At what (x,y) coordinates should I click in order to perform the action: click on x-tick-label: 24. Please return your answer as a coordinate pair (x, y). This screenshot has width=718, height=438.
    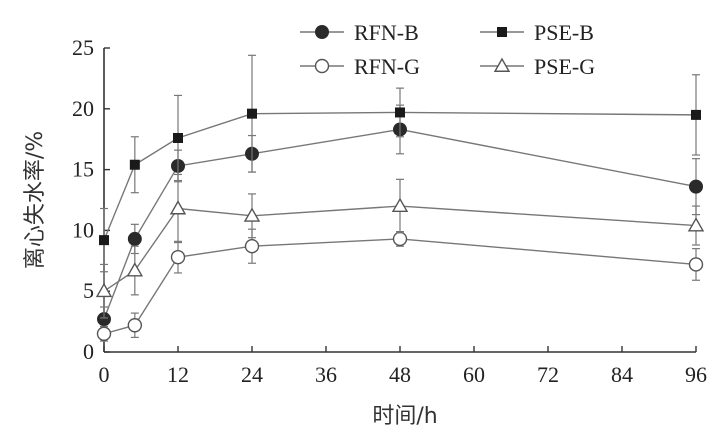
    Looking at the image, I should click on (252, 374).